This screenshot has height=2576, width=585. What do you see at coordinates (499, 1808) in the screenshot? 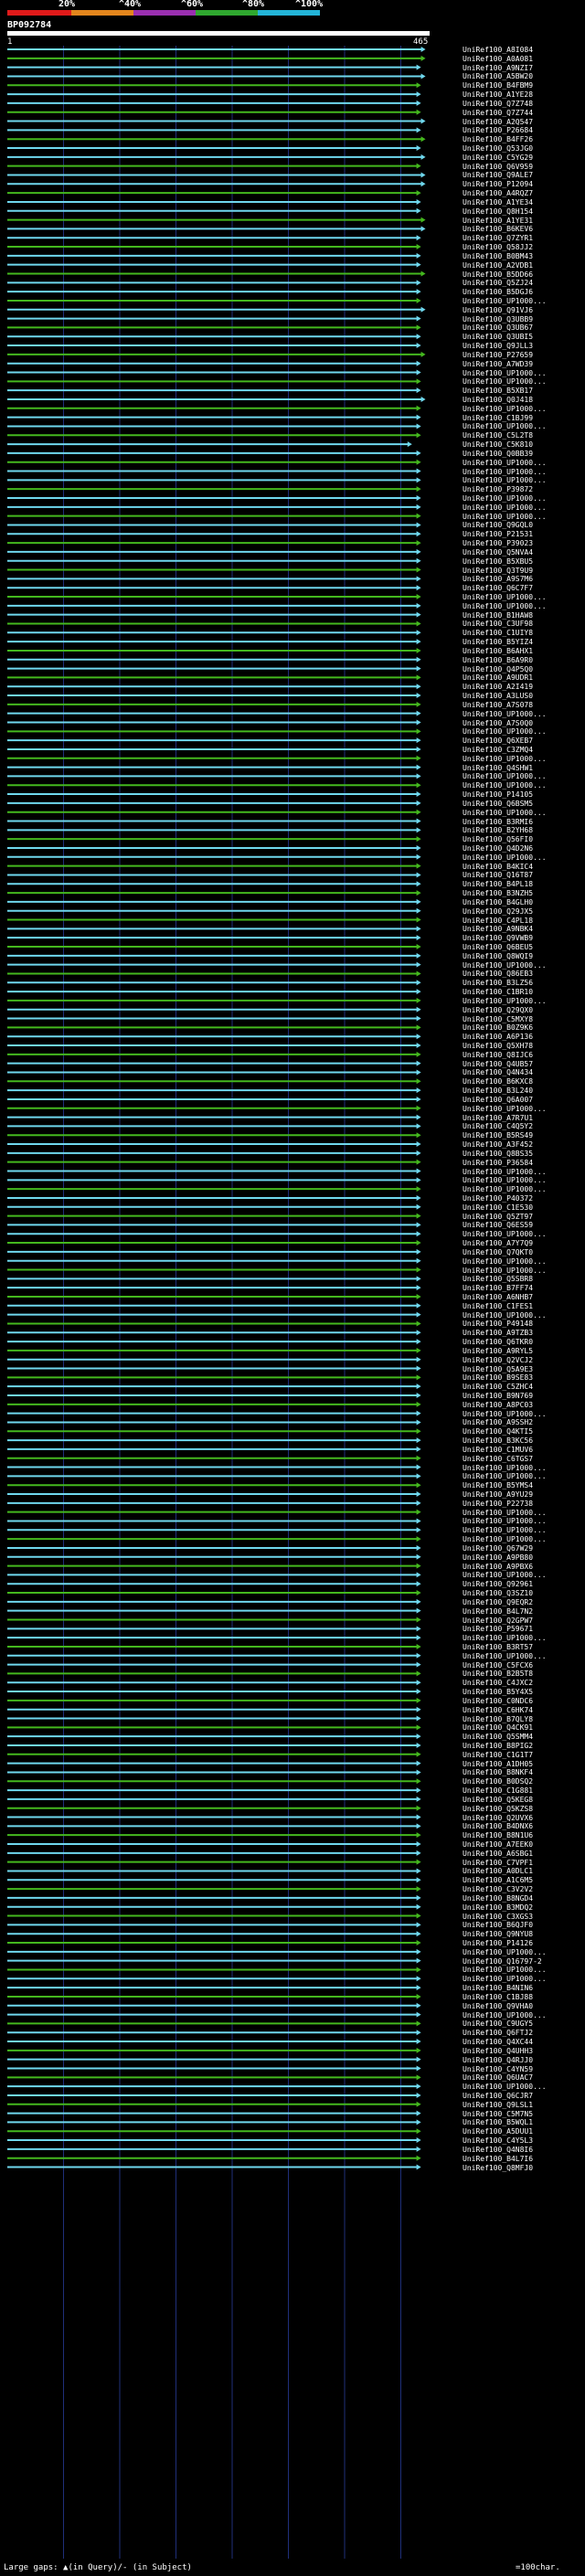
I see `hit-label: UniRef100_Q5KZS8` at bounding box center [499, 1808].